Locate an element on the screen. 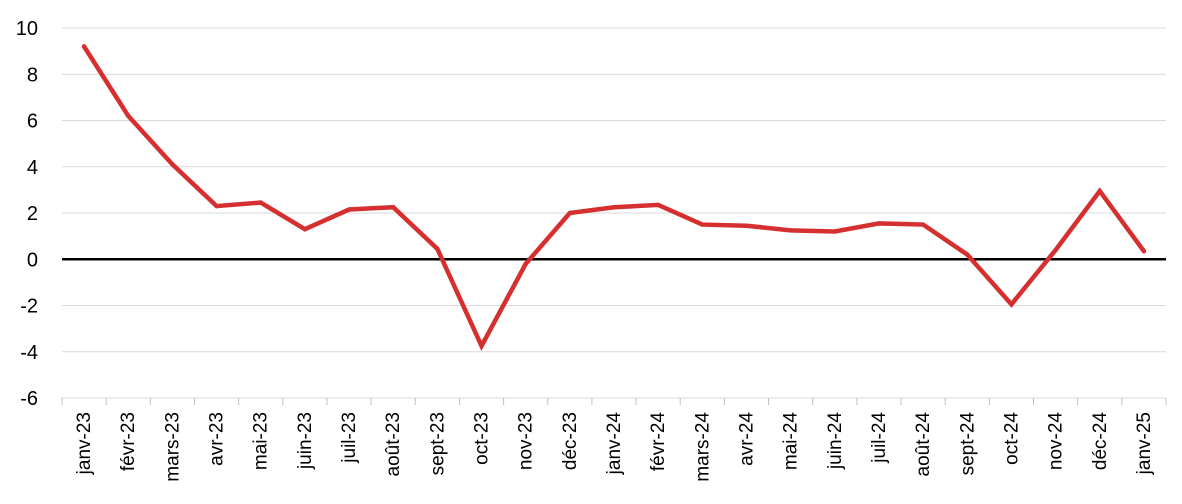 The height and width of the screenshot is (504, 1182). x-tick-label: août-23 is located at coordinates (393, 444).